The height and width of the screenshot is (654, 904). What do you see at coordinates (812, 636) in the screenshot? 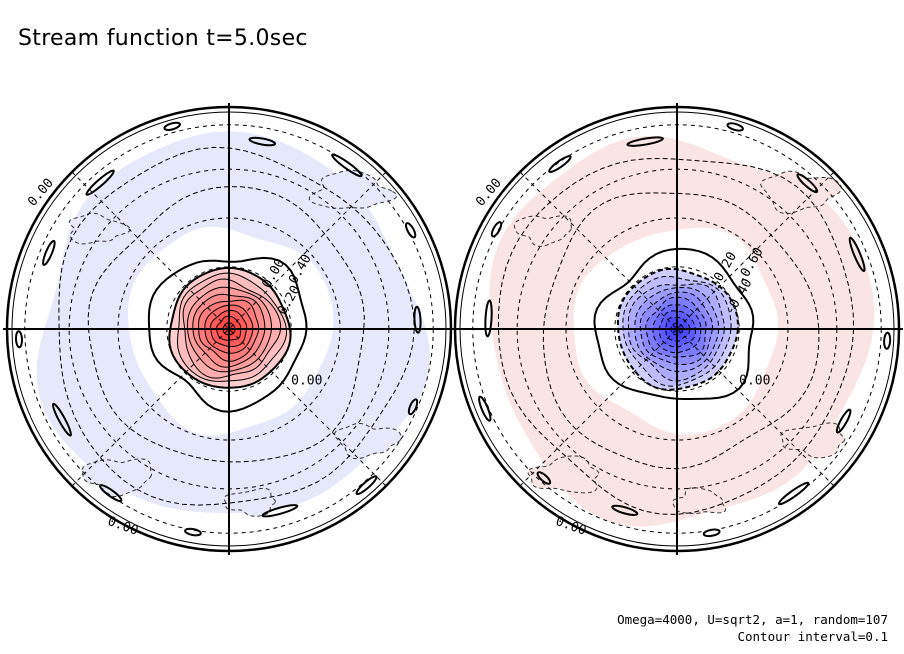
I see `contour-interval-info: Contour interval=0.1` at bounding box center [812, 636].